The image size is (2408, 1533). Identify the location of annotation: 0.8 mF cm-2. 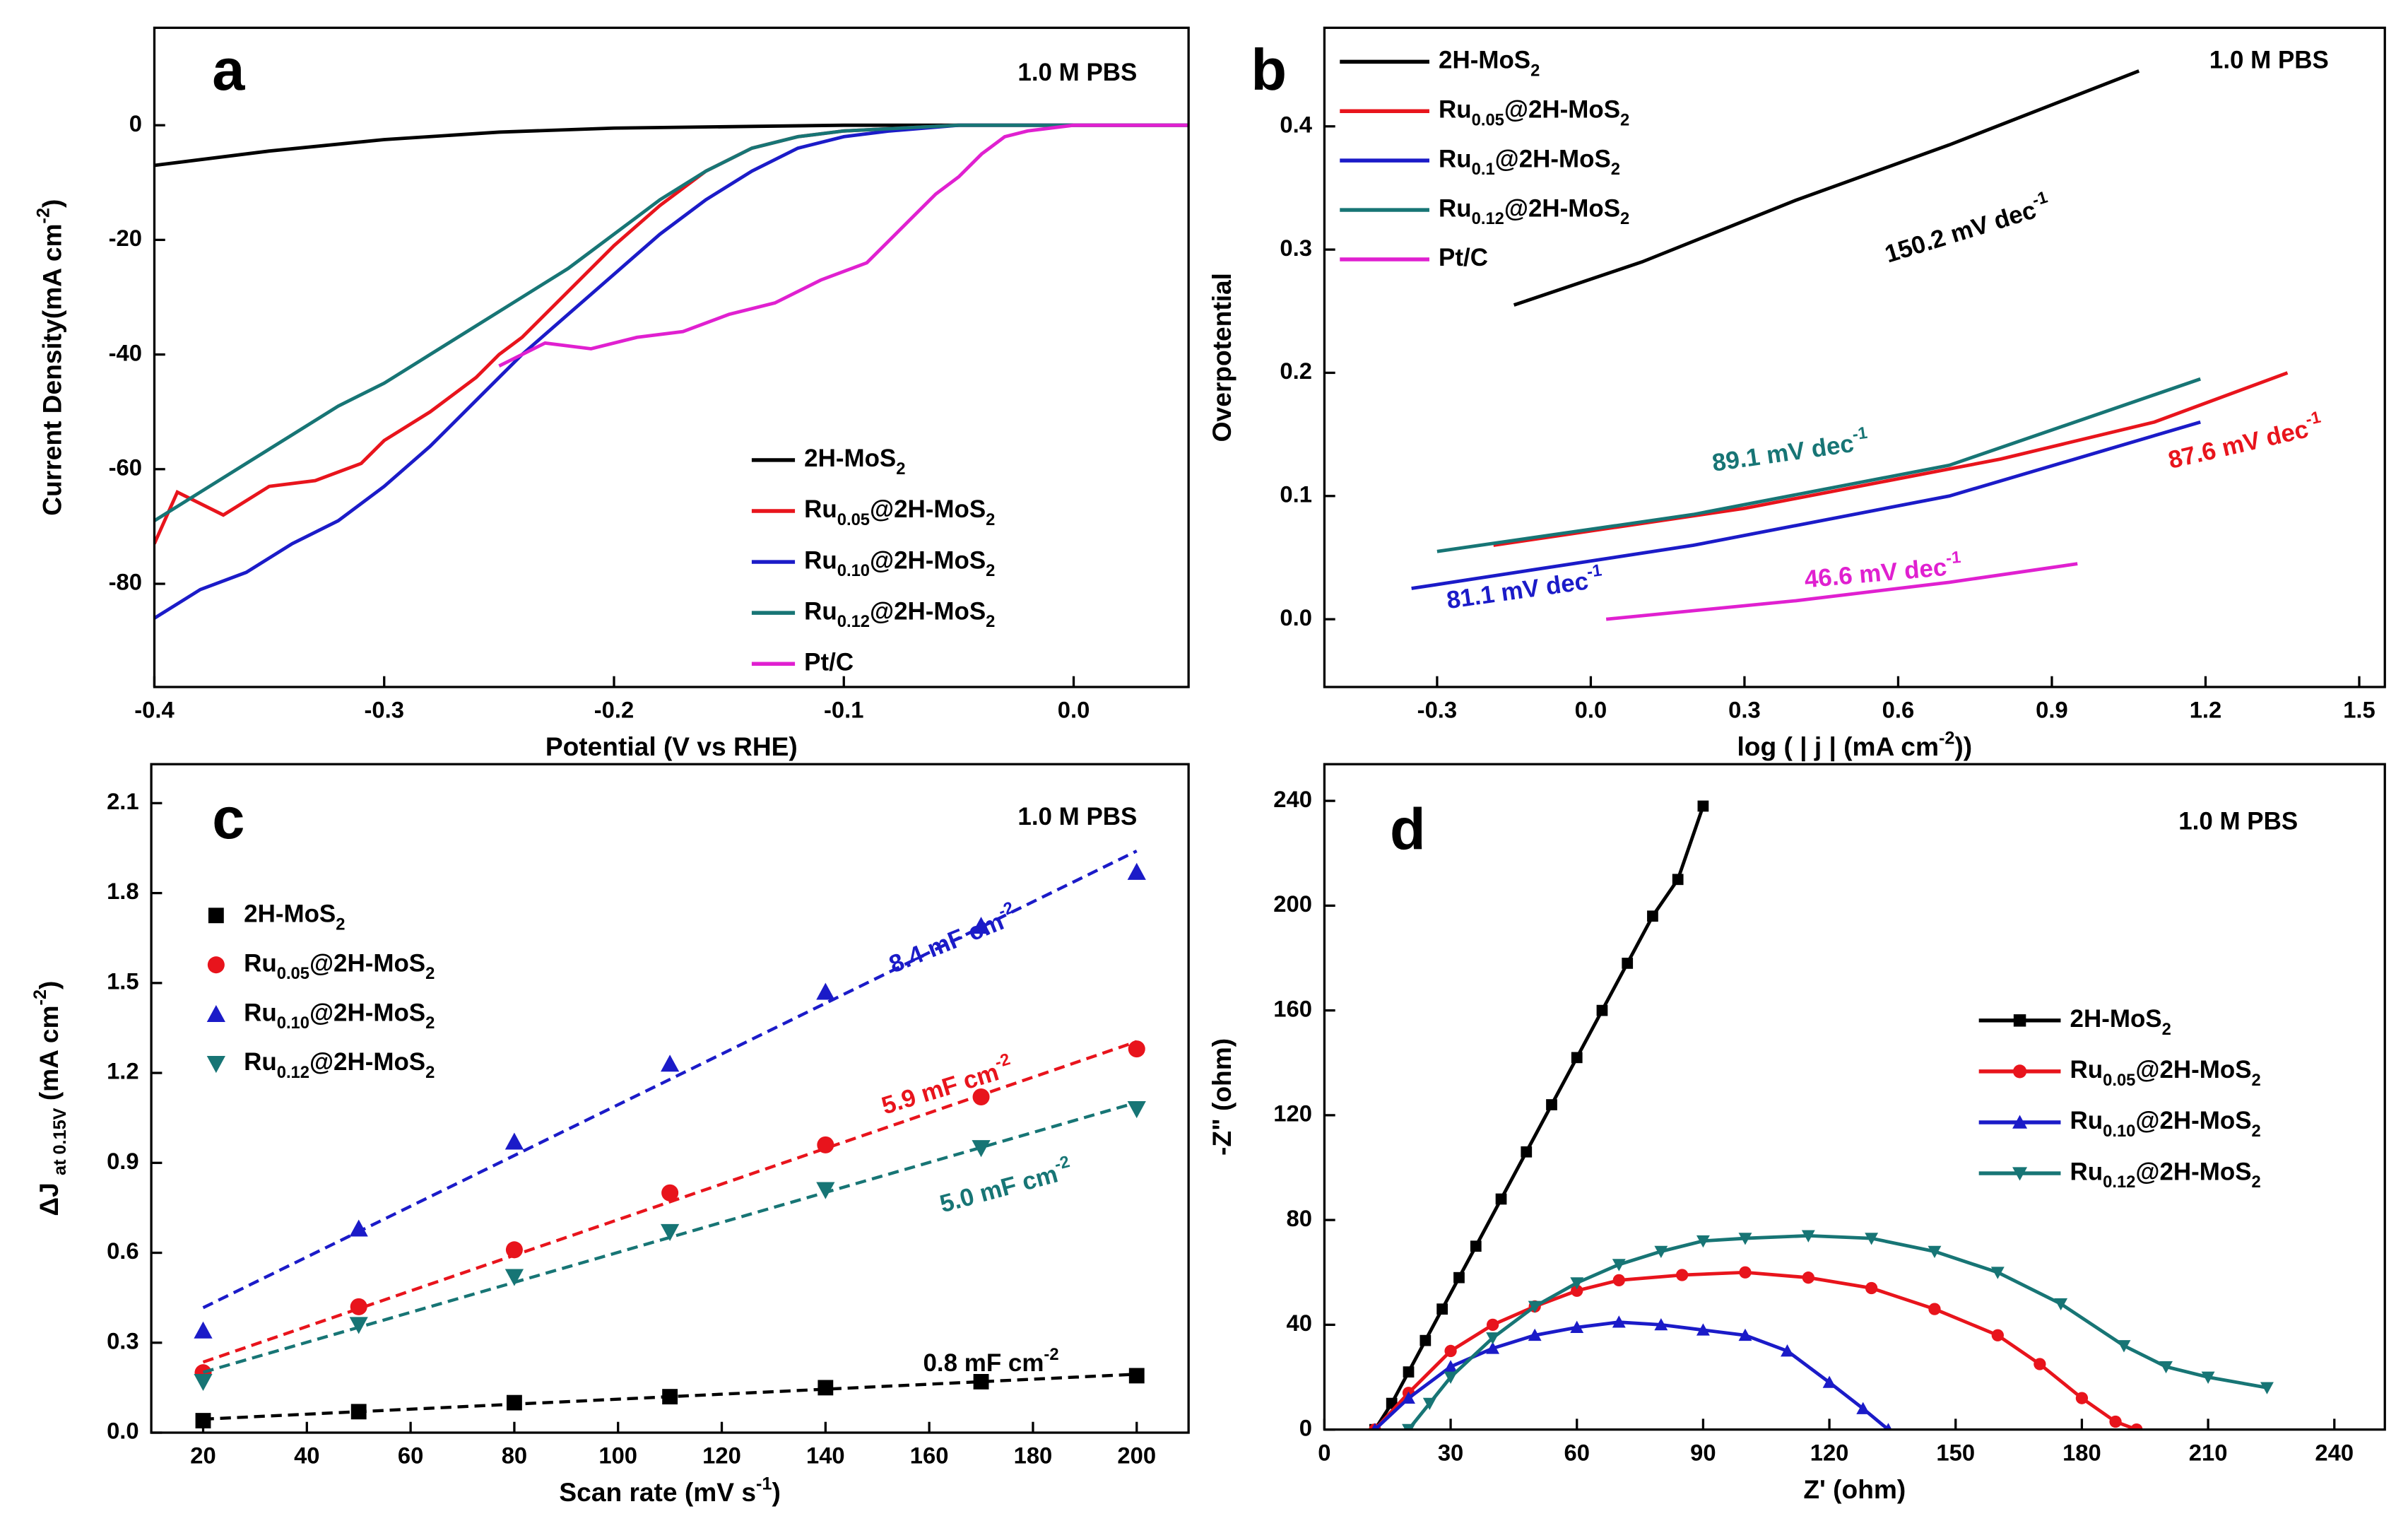
(991, 1361).